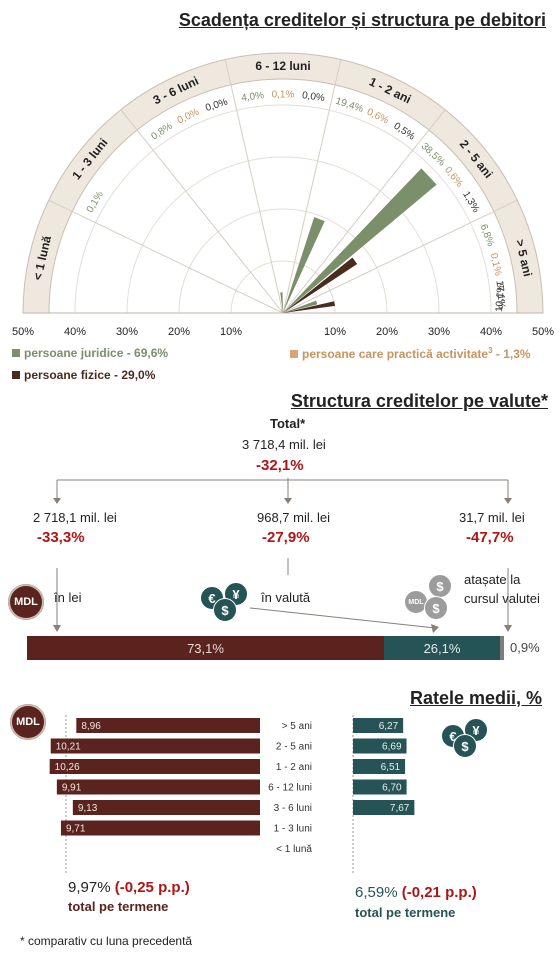 The width and height of the screenshot is (560, 964). What do you see at coordinates (297, 726) in the screenshot?
I see `rate-category-0: > 5 ani` at bounding box center [297, 726].